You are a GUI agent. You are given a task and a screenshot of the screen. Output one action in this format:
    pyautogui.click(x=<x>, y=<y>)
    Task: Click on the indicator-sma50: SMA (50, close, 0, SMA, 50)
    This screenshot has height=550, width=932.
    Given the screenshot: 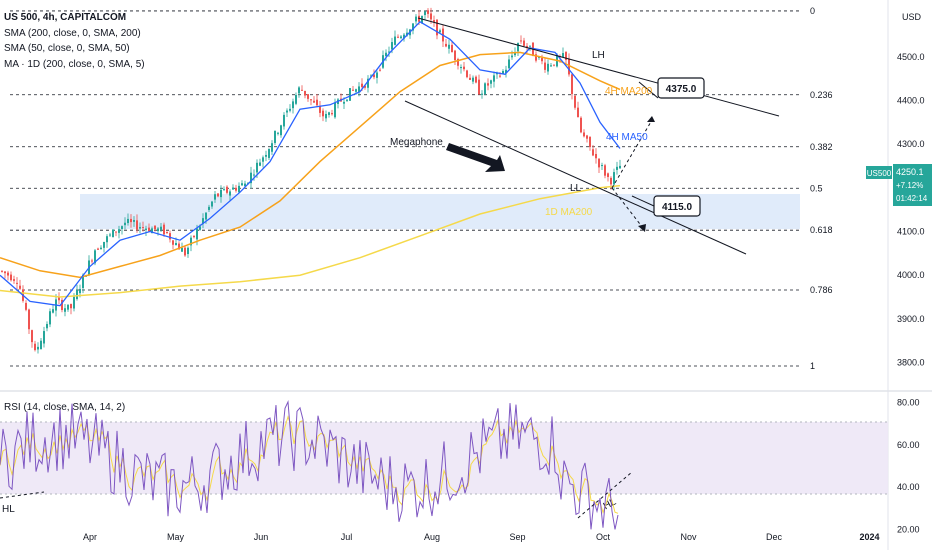 What is the action you would take?
    pyautogui.click(x=67, y=48)
    